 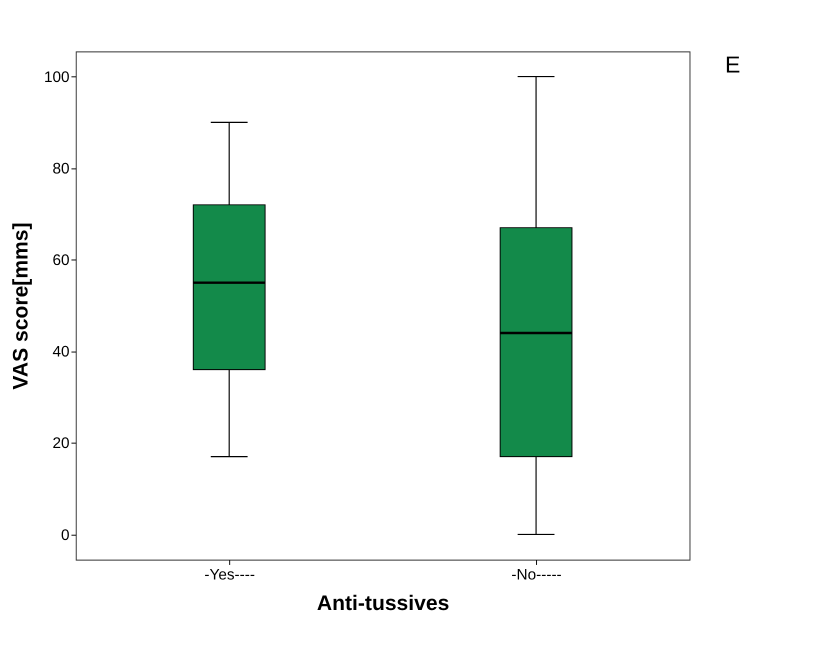 What do you see at coordinates (383, 604) in the screenshot?
I see `x-axis-title: Anti-tussives` at bounding box center [383, 604].